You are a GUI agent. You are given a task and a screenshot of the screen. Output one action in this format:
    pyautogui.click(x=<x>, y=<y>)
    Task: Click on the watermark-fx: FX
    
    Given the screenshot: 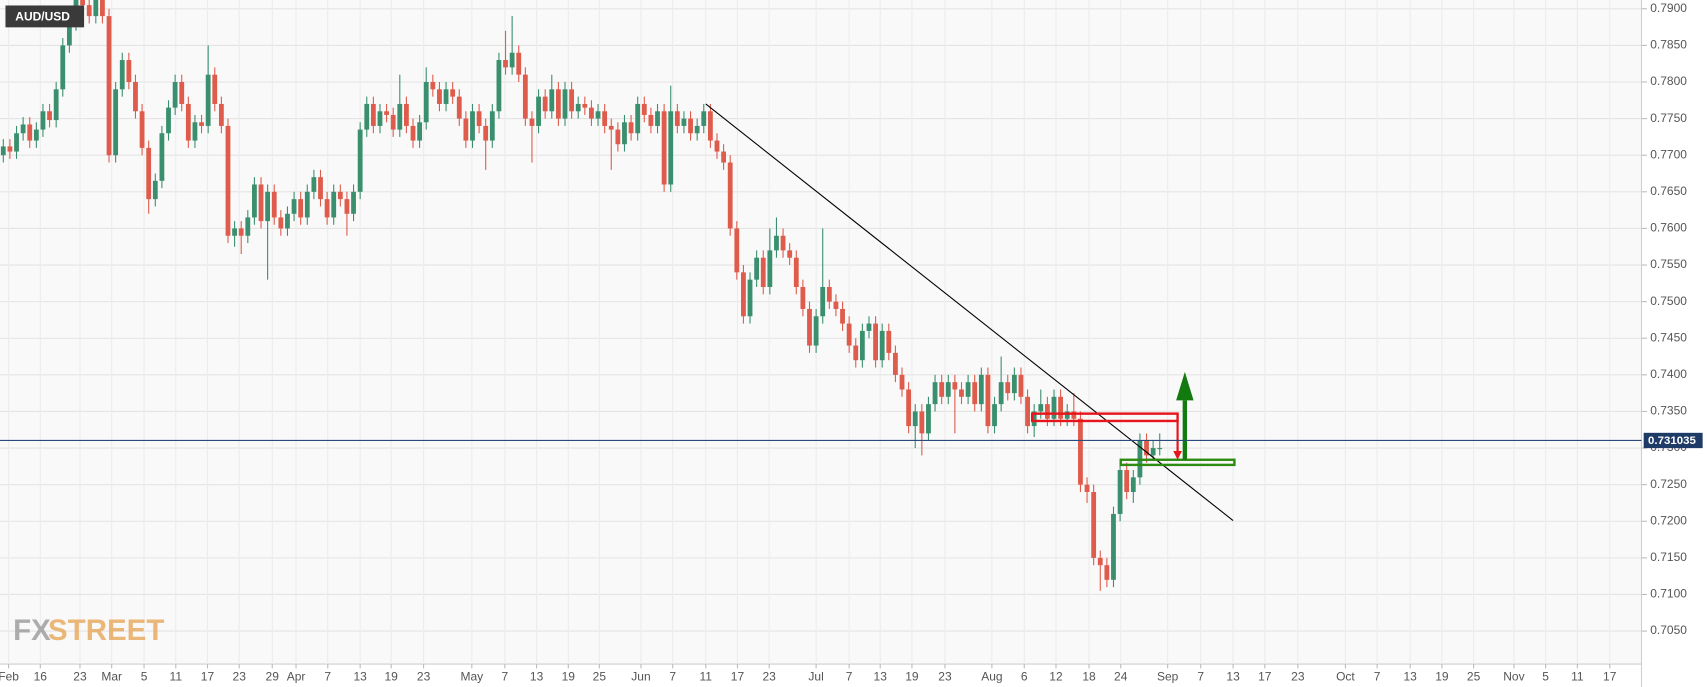 What is the action you would take?
    pyautogui.click(x=32, y=630)
    